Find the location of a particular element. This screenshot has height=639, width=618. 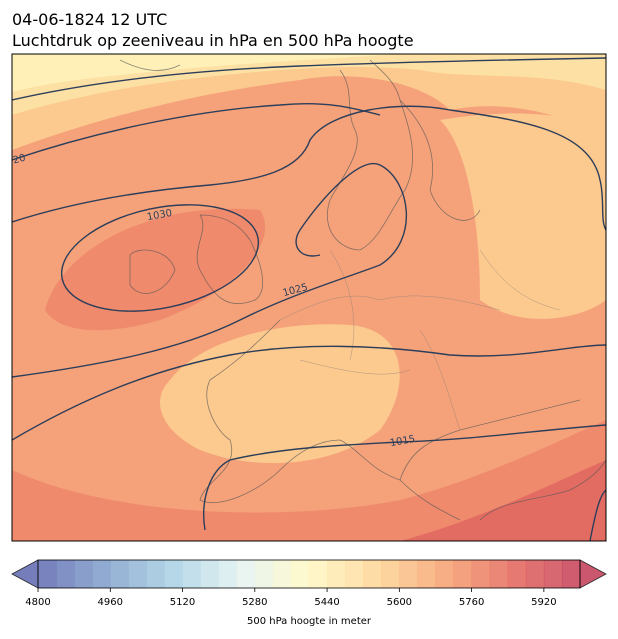

colorbar-tick-label: 5120 is located at coordinates (182, 602).